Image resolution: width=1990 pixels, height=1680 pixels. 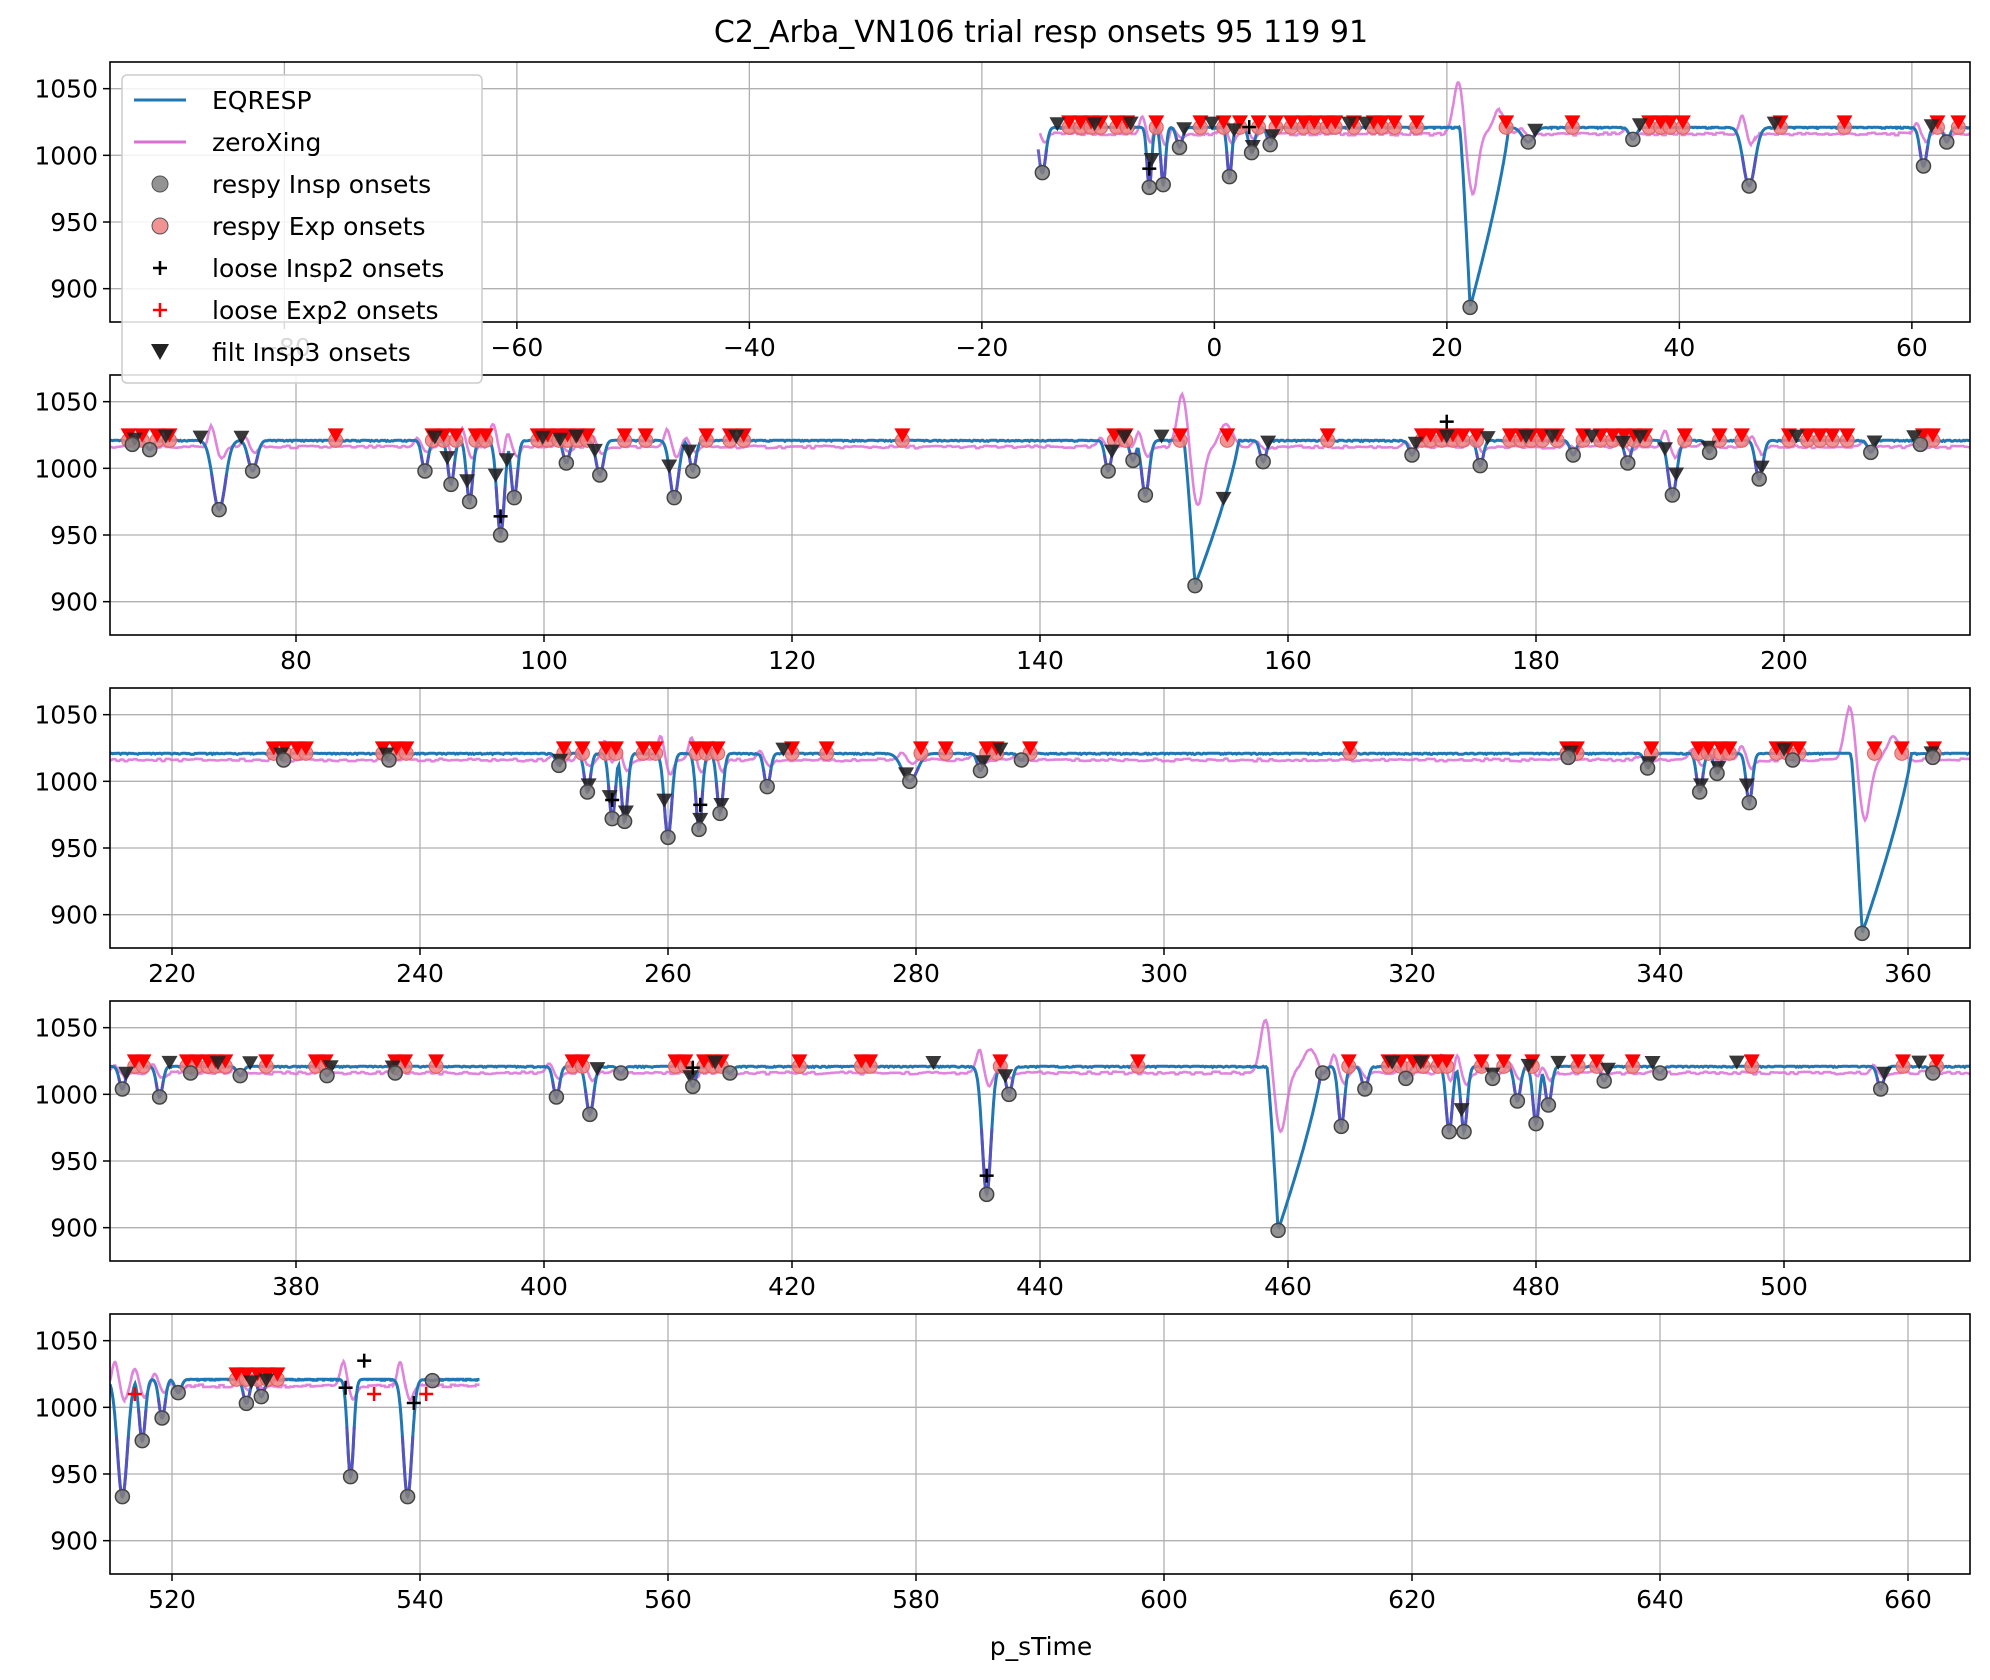 What do you see at coordinates (66, 1407) in the screenshot?
I see `y-tick-label: 1000` at bounding box center [66, 1407].